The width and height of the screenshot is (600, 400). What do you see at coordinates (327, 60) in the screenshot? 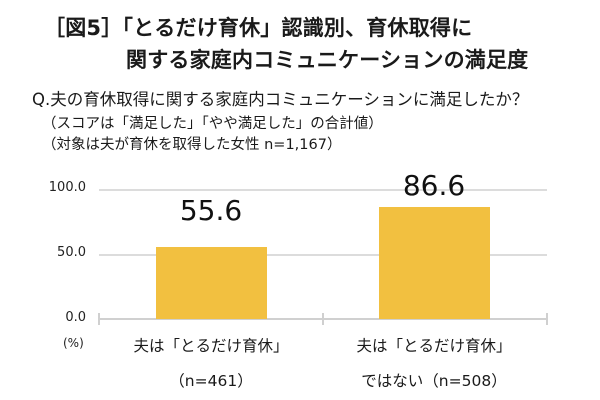
I see `chart-title-line2: 関する家庭内コミュニケーションの満足度` at bounding box center [327, 60].